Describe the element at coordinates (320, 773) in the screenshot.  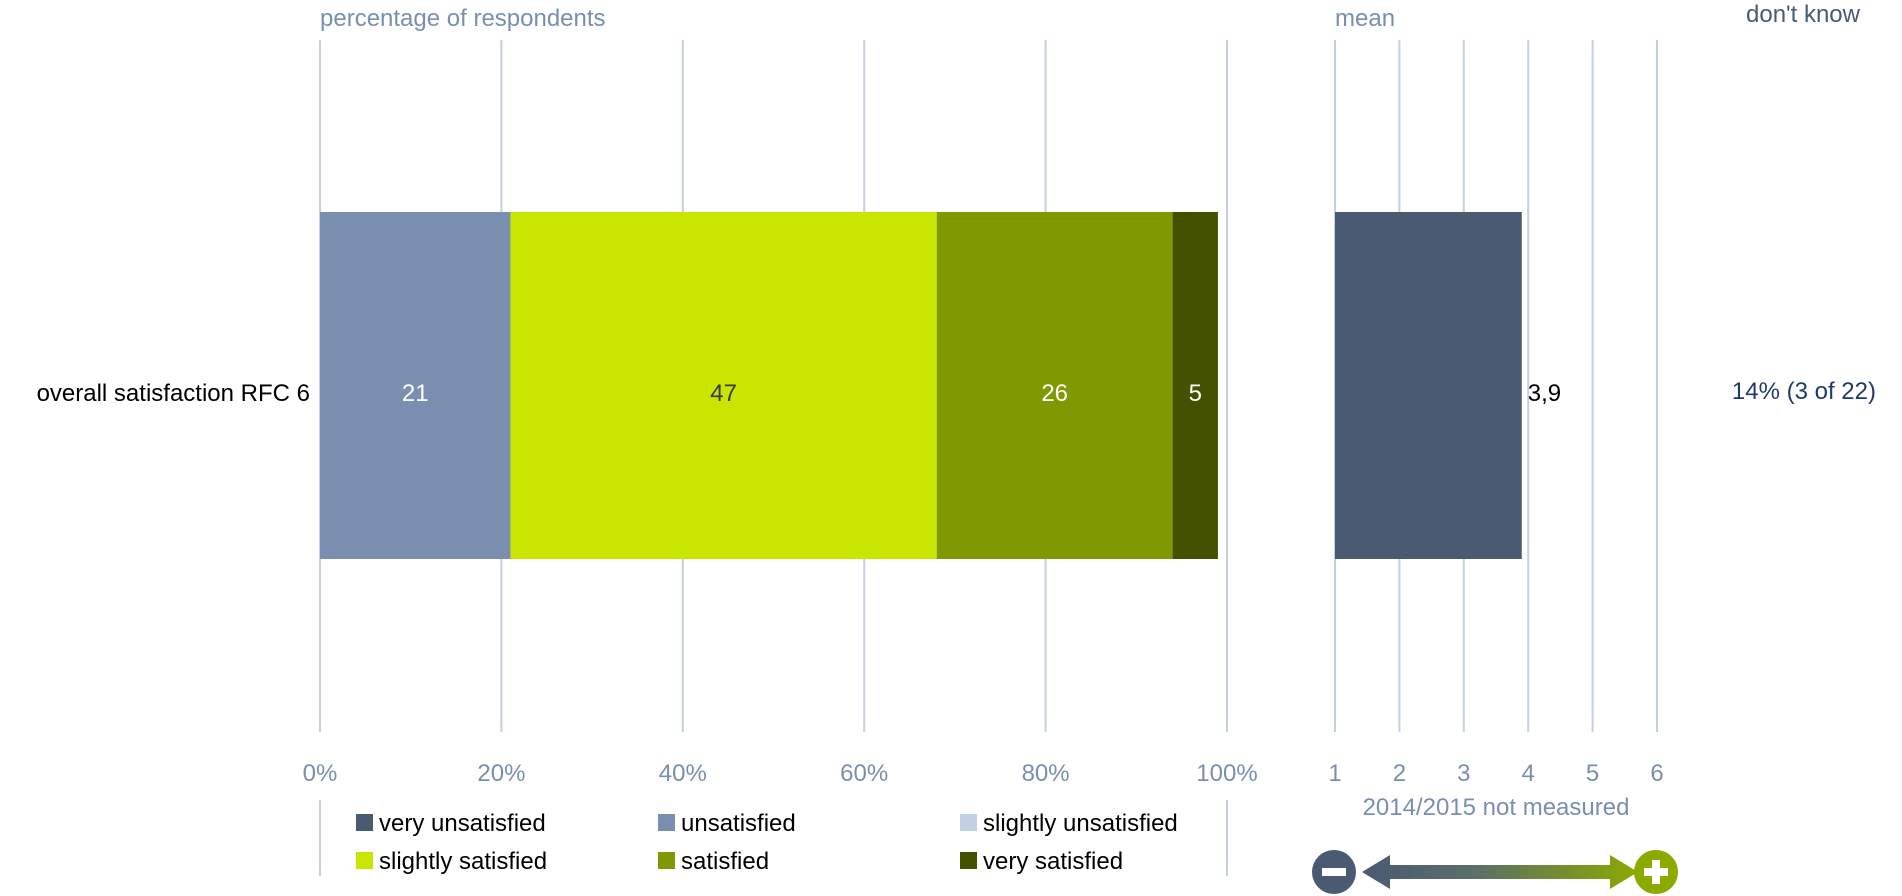
I see `x-tick-label: 0%` at that location.